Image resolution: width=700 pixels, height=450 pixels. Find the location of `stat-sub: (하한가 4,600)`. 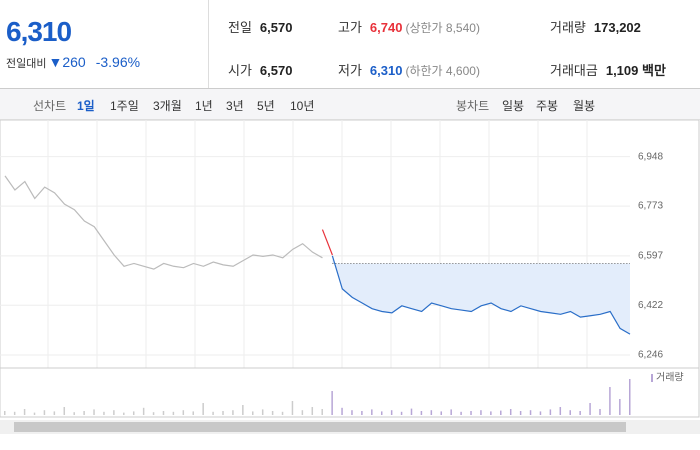

stat-sub: (하한가 4,600) is located at coordinates (442, 71).